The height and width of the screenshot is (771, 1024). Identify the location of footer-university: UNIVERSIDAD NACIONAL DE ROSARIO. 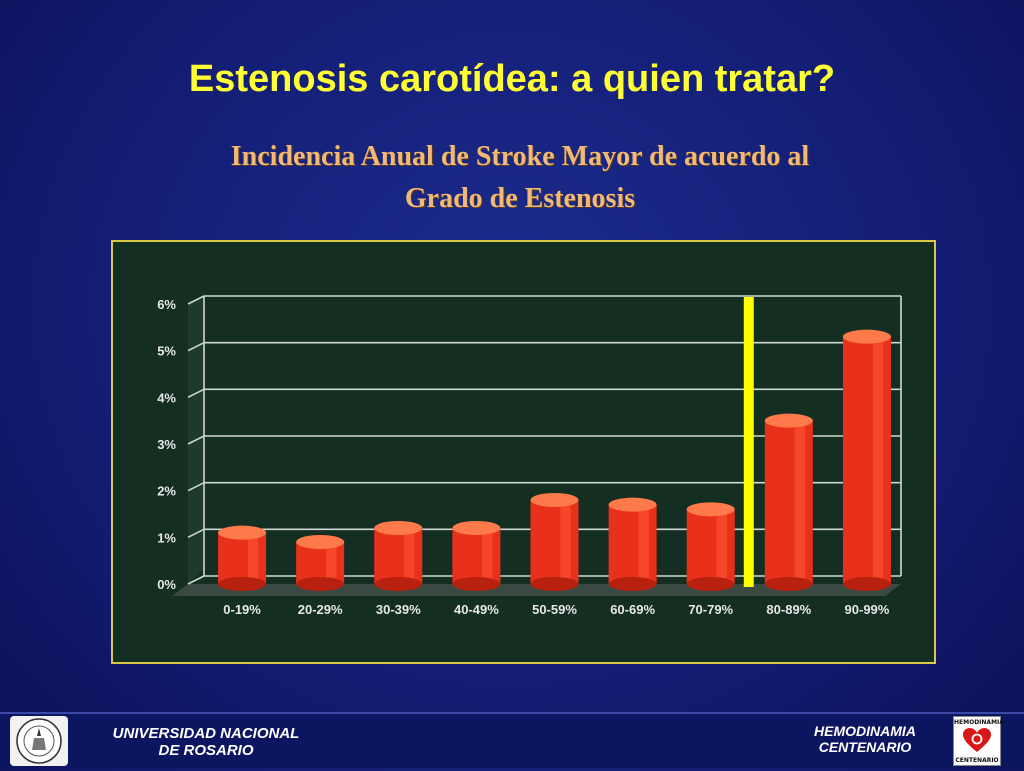
(206, 742).